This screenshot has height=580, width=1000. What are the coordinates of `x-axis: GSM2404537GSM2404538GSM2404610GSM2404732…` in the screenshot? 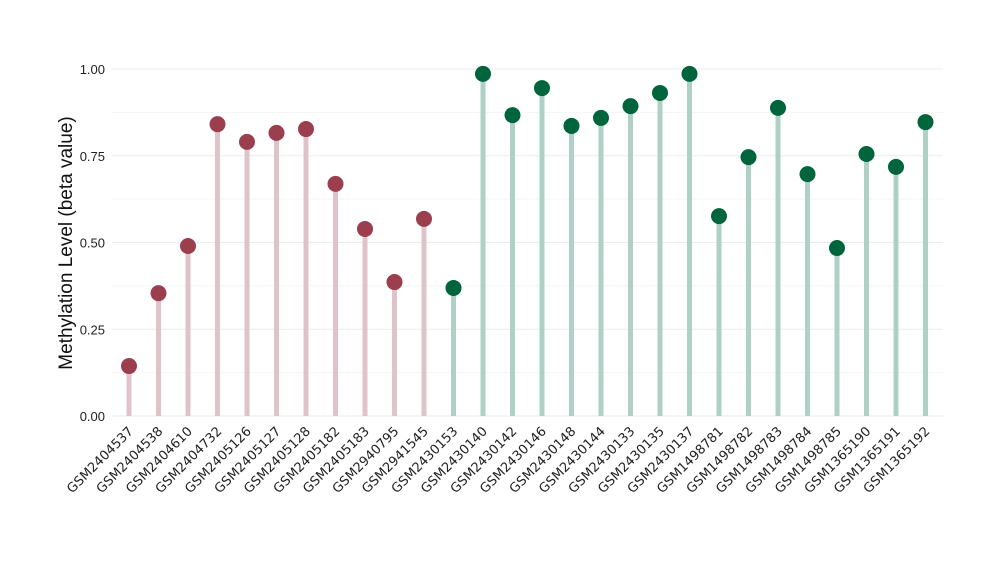 It's located at (498, 460).